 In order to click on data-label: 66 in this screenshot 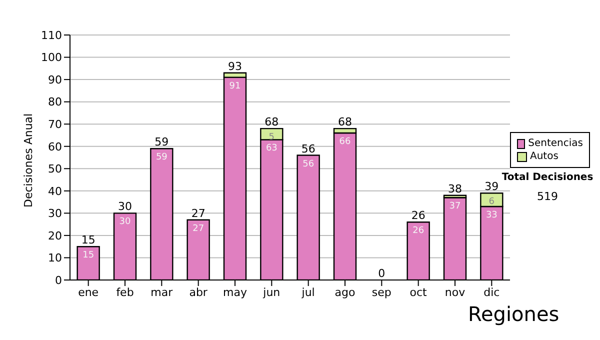, I will do `click(345, 142)`.